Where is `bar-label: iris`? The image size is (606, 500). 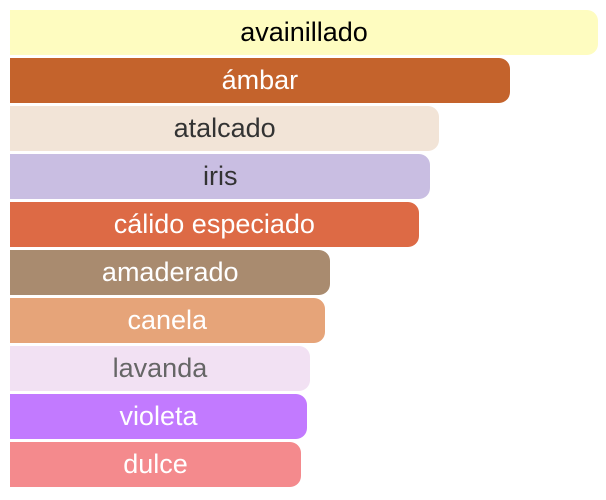
bar-label: iris is located at coordinates (220, 176).